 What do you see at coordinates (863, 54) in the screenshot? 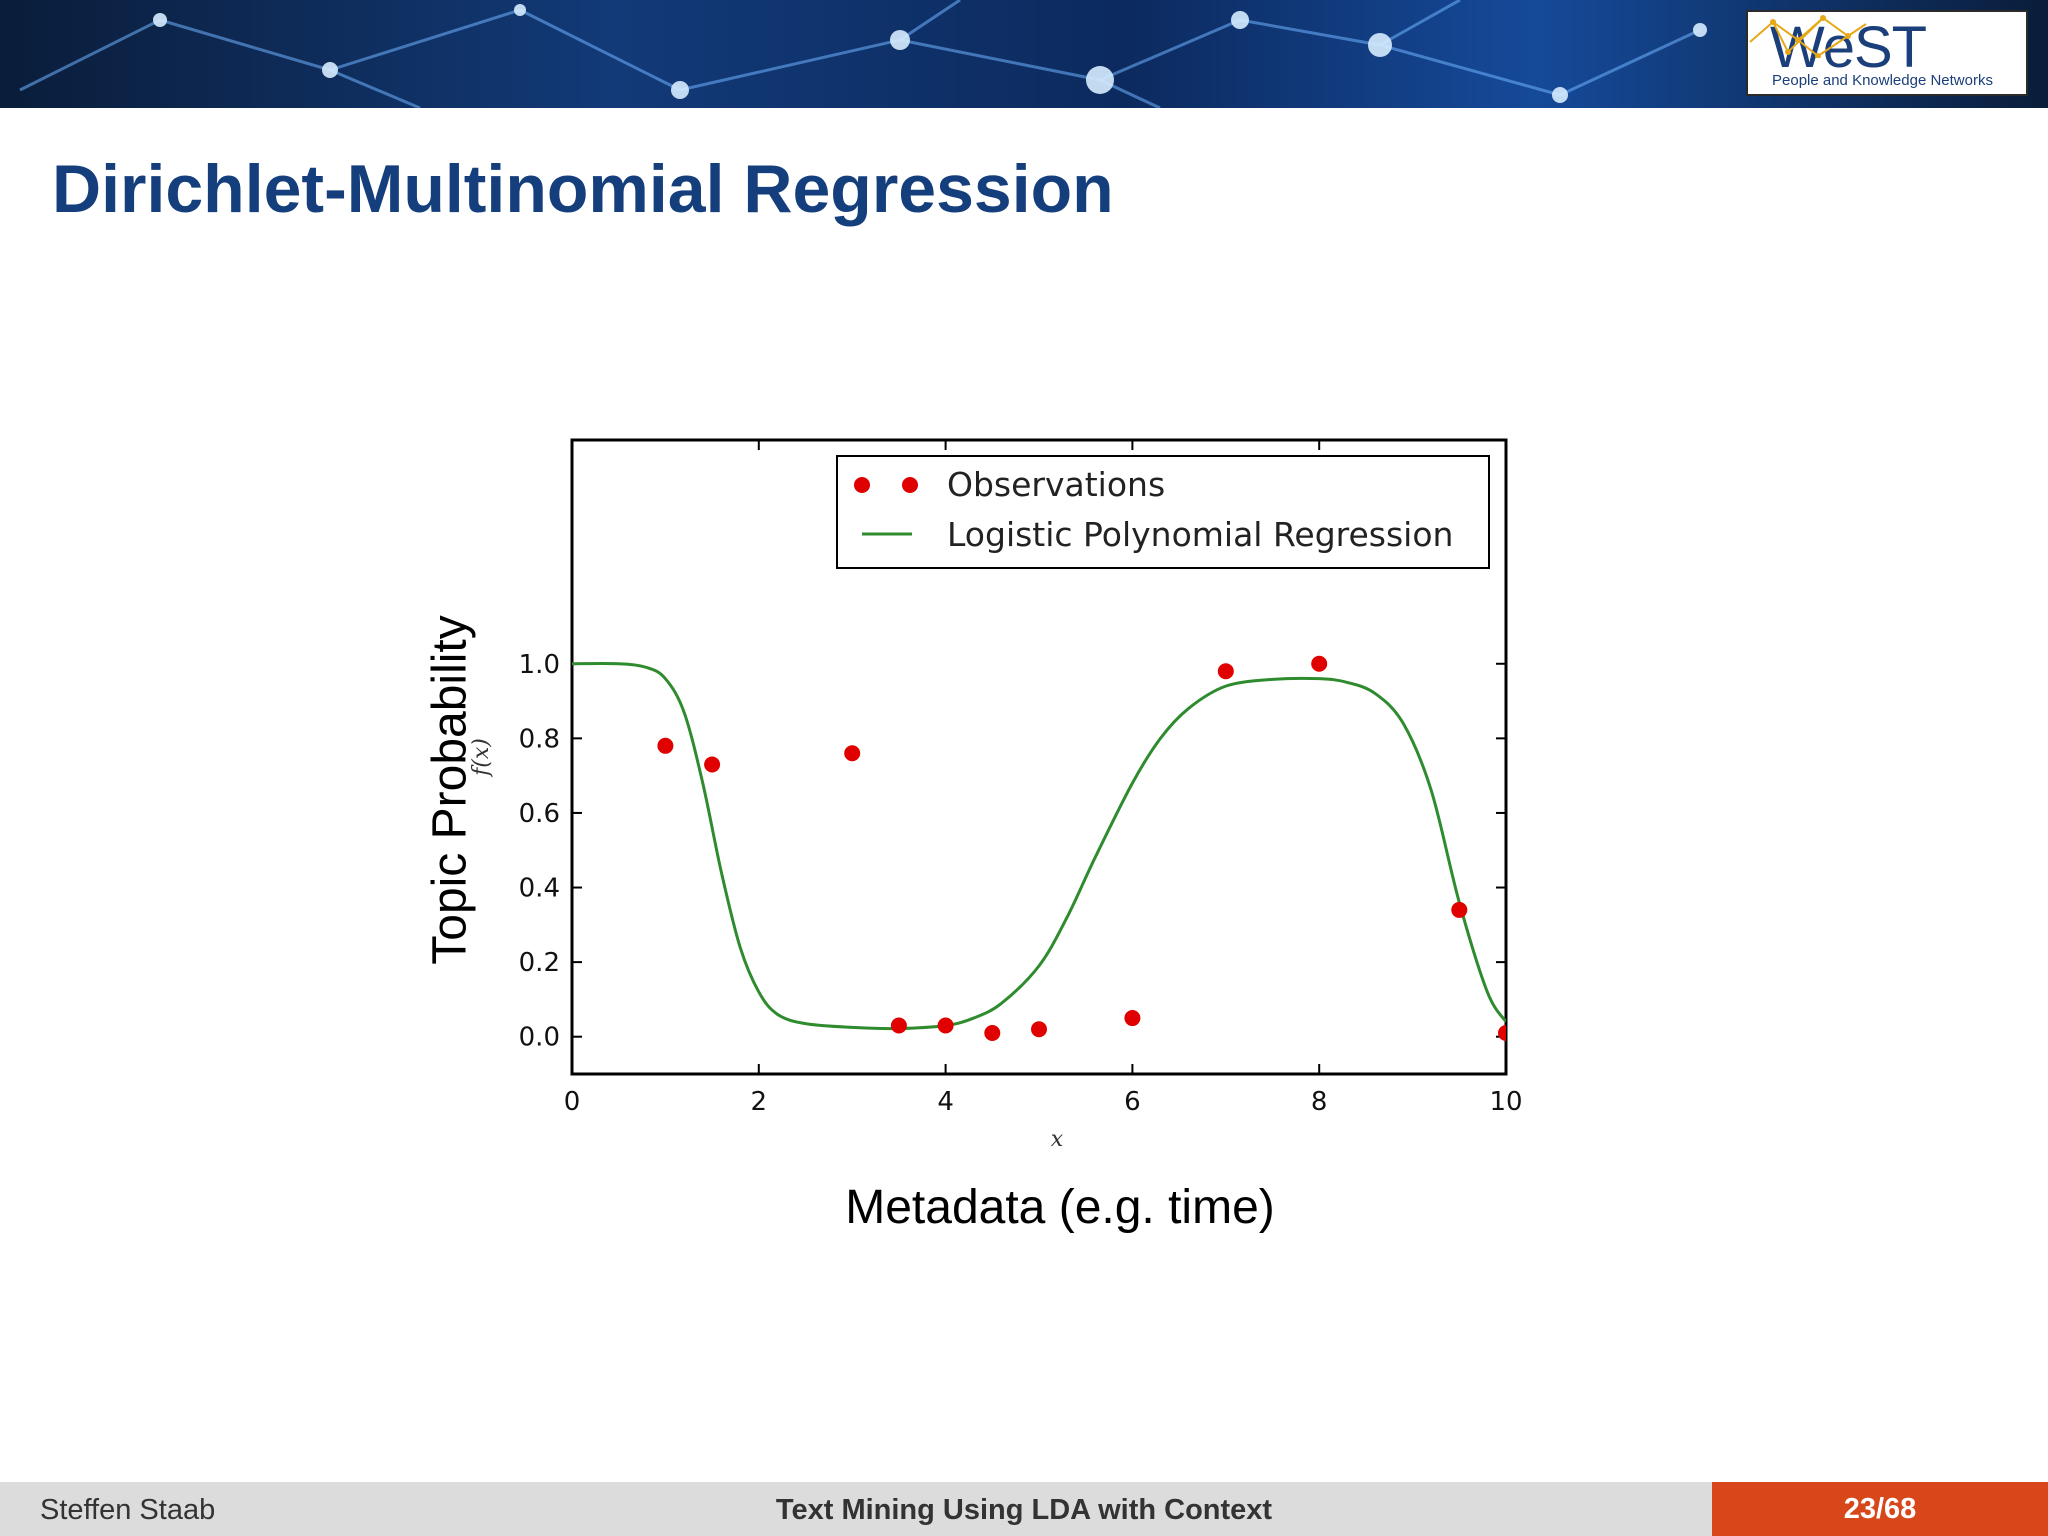
I see `network-background` at bounding box center [863, 54].